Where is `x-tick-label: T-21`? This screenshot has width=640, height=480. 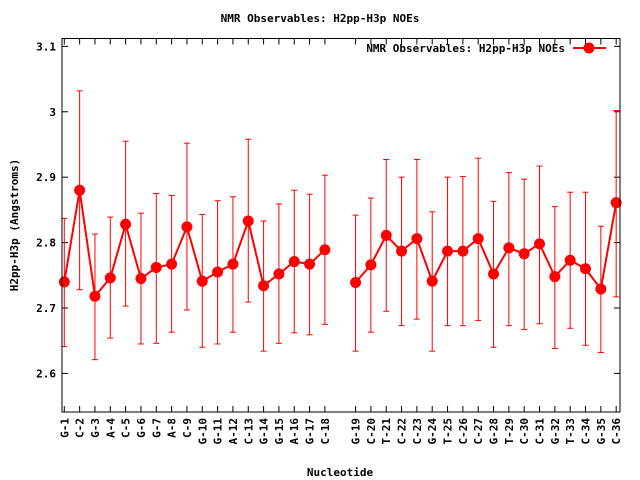 x-tick-label: T-21 is located at coordinates (386, 431).